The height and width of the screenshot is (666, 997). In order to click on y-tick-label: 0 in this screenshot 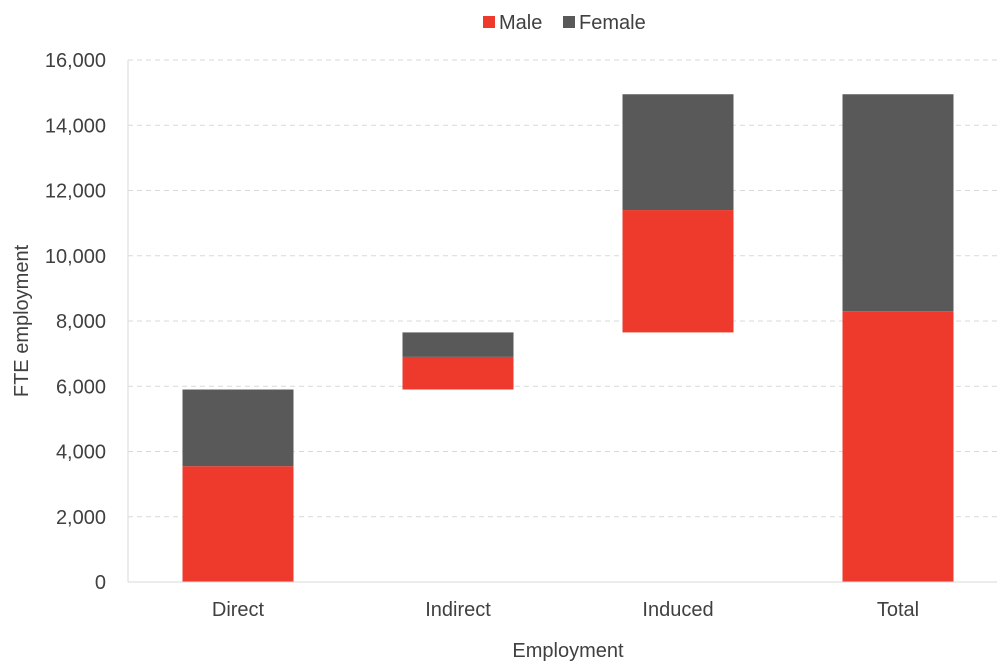, I will do `click(100, 583)`.